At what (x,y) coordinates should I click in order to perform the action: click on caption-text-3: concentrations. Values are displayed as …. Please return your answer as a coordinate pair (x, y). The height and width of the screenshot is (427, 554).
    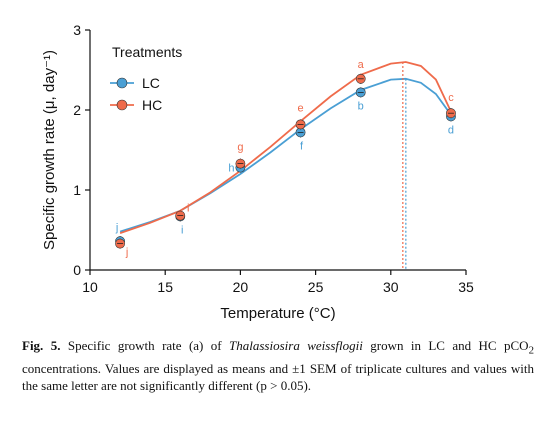
    Looking at the image, I should click on (278, 376).